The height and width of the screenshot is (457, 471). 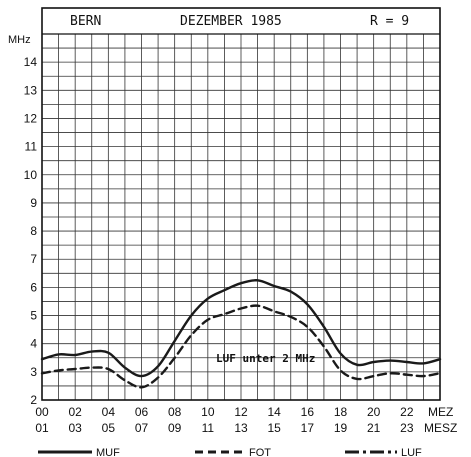 What do you see at coordinates (231, 21) in the screenshot?
I see `header-period: DEZEMBER 1985` at bounding box center [231, 21].